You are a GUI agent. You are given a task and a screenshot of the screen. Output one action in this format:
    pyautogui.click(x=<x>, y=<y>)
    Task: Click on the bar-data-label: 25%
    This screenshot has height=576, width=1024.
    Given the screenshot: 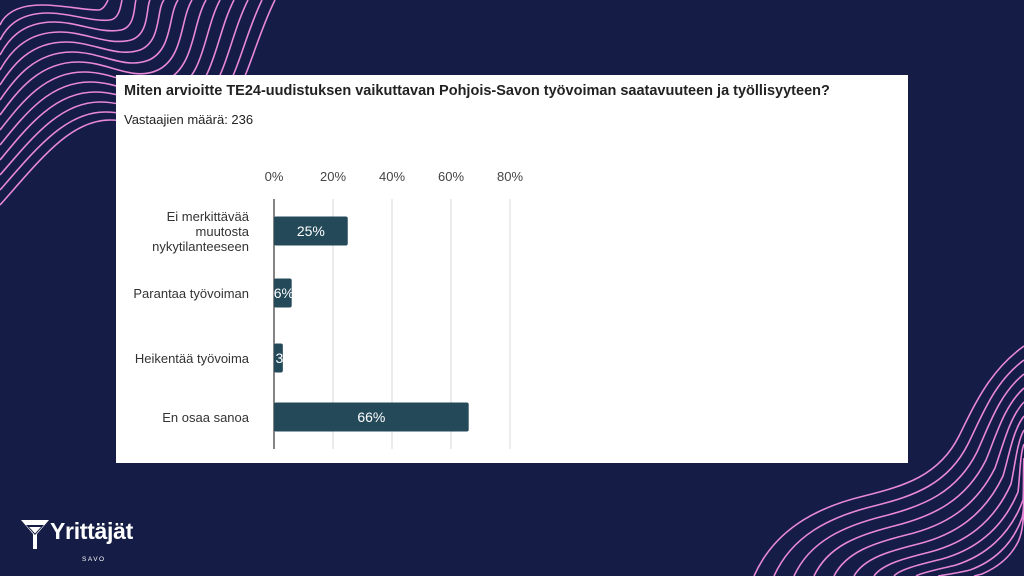 What is the action you would take?
    pyautogui.click(x=311, y=231)
    